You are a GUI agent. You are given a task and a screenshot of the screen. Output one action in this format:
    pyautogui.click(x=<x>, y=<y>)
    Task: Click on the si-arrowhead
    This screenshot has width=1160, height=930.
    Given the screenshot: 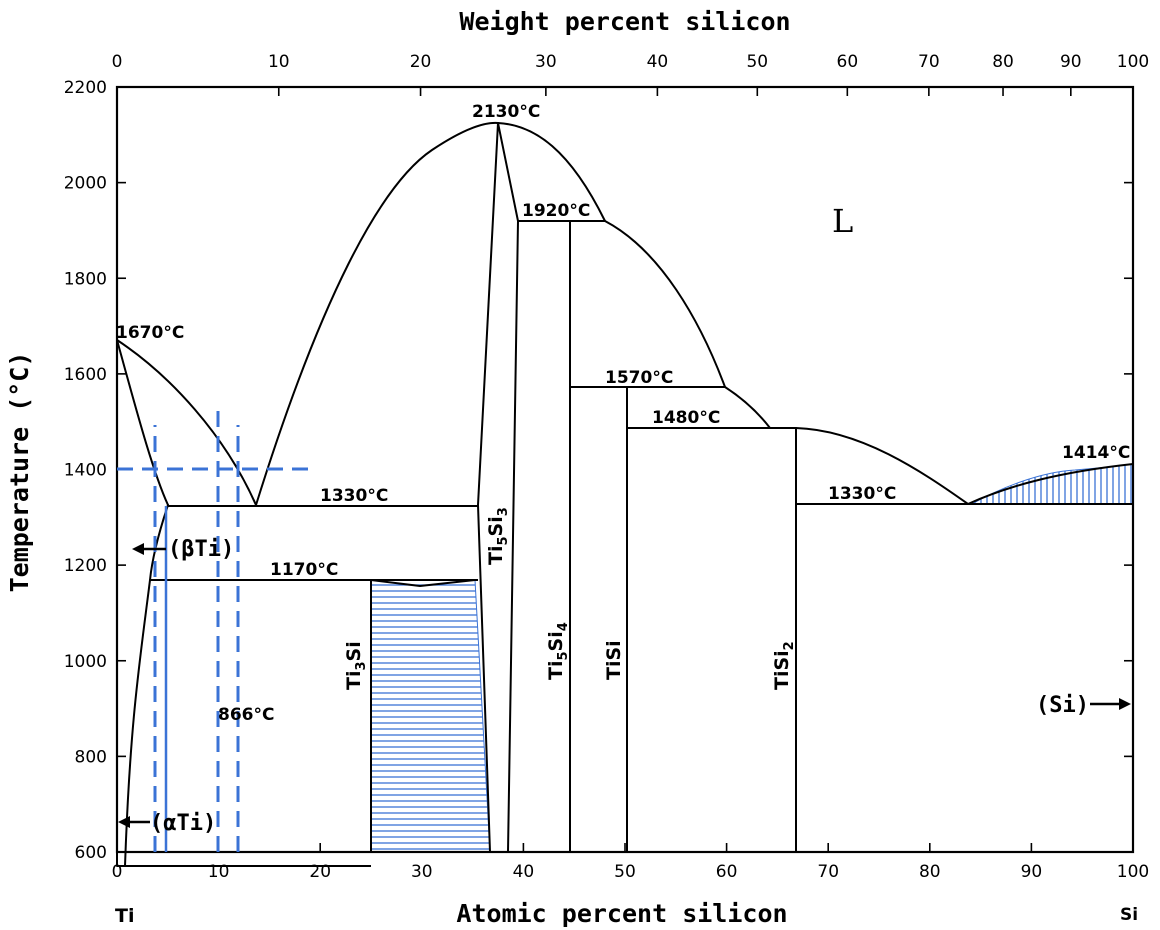 What is the action you would take?
    pyautogui.click(x=1125, y=704)
    